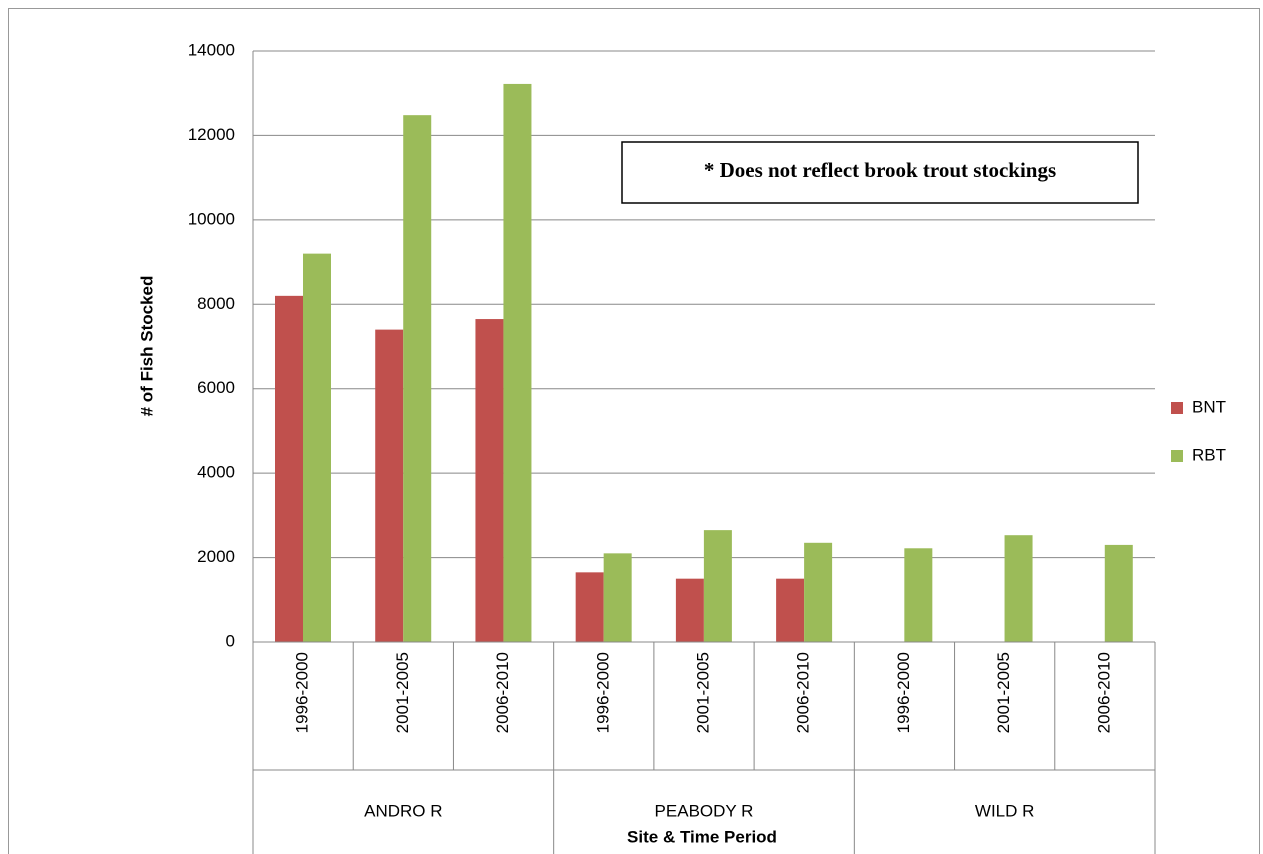 The image size is (1263, 854). What do you see at coordinates (230, 640) in the screenshot?
I see `y-tick-label: 0` at bounding box center [230, 640].